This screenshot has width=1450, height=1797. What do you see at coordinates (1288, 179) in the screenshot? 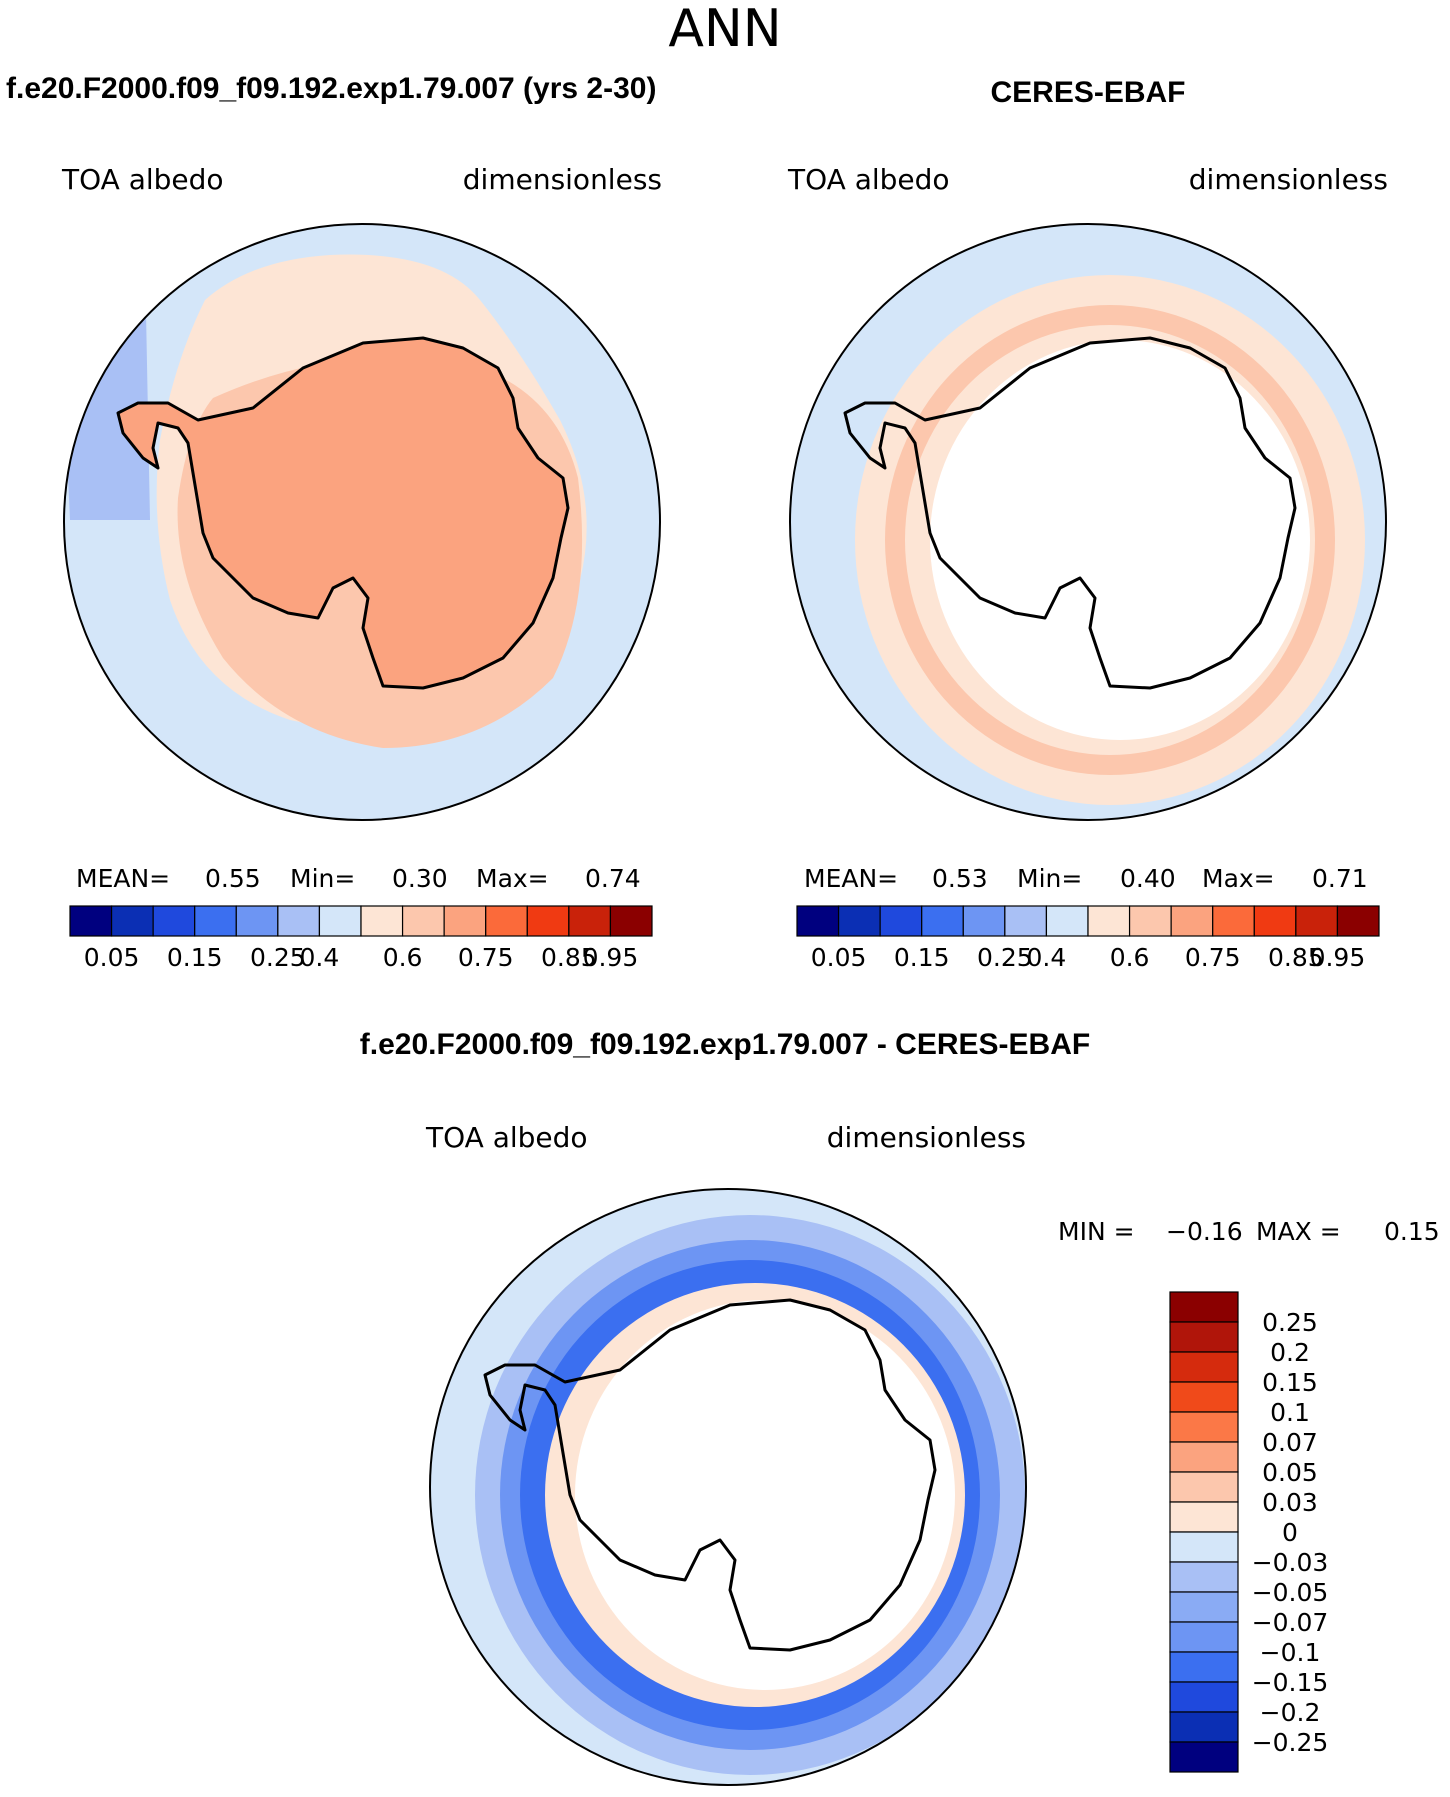
I see `obs-units-label: dimensionless` at bounding box center [1288, 179].